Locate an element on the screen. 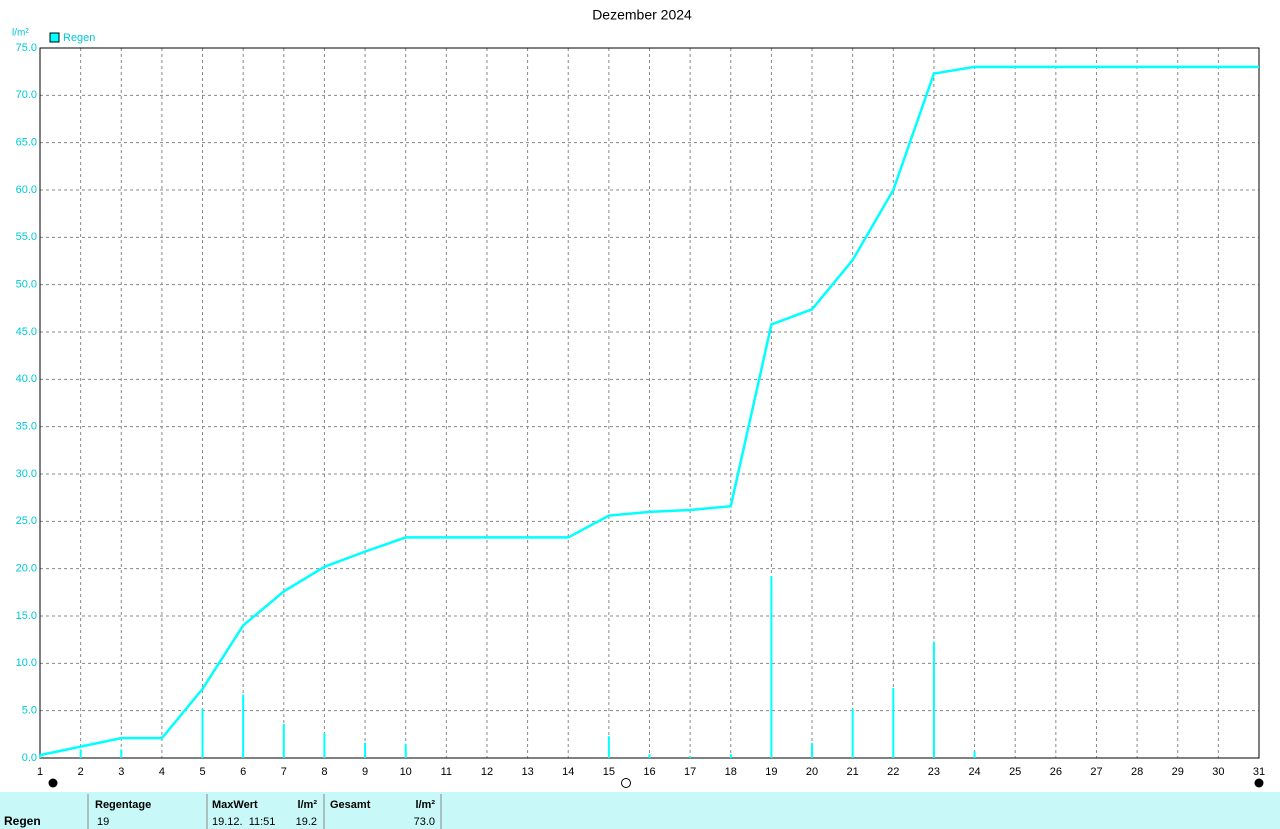 This screenshot has height=829, width=1280. x-tick-label: 21 is located at coordinates (853, 772).